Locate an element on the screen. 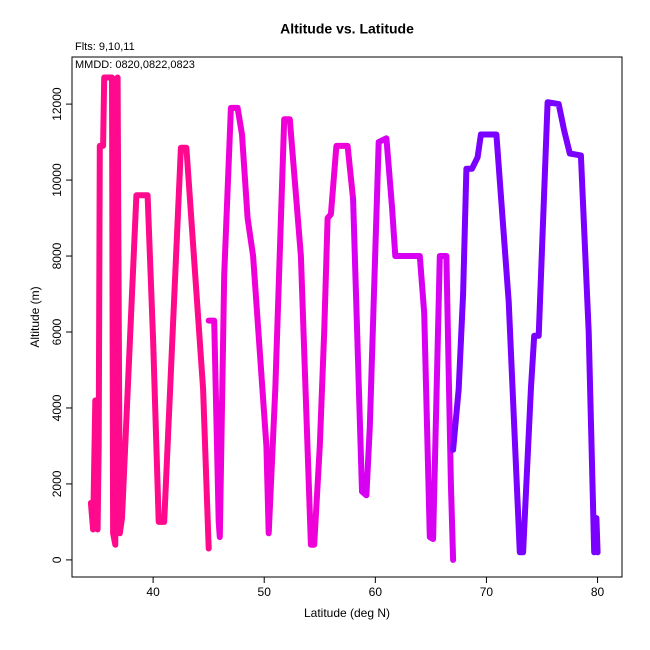 The image size is (650, 650). chart-subtitle: Flts: 9,10,11 is located at coordinates (105, 47).